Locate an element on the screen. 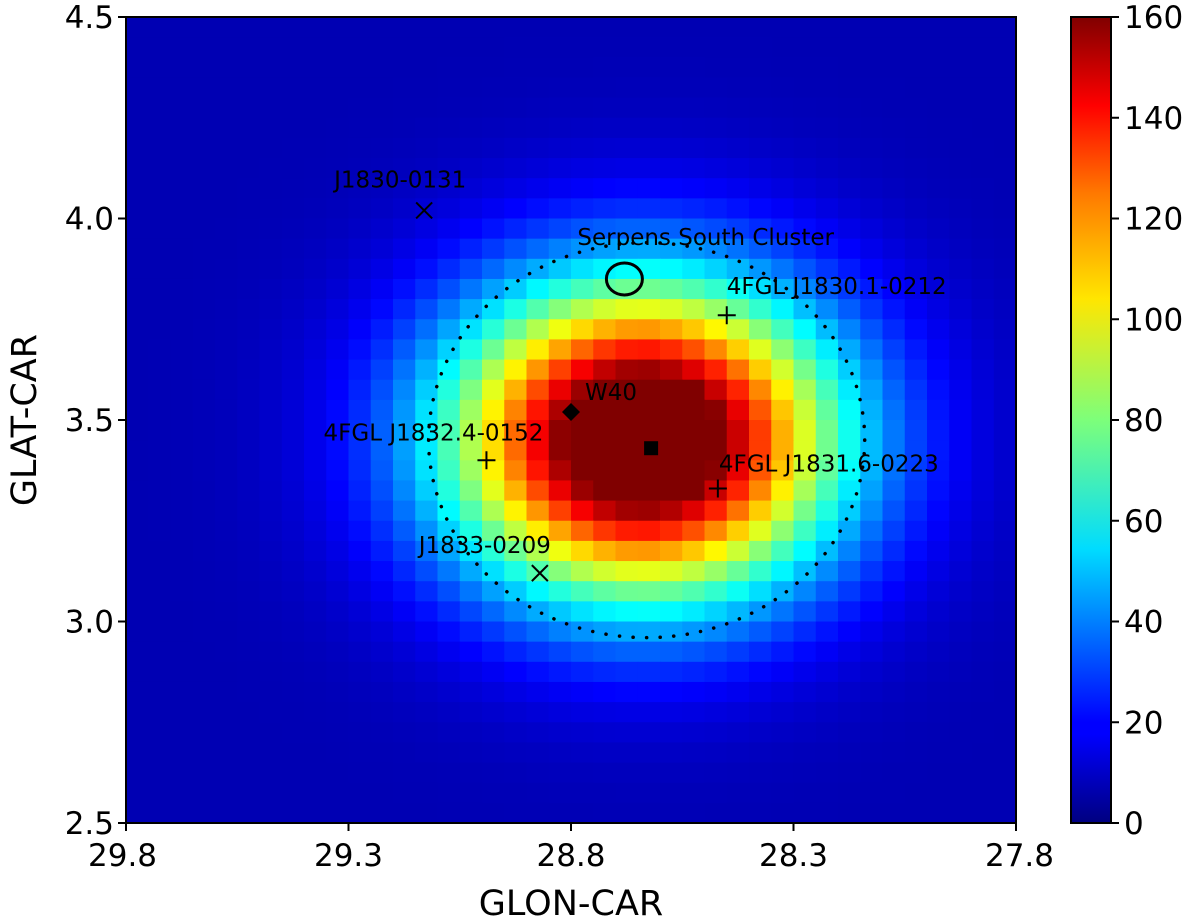  square-icon is located at coordinates (651, 448).